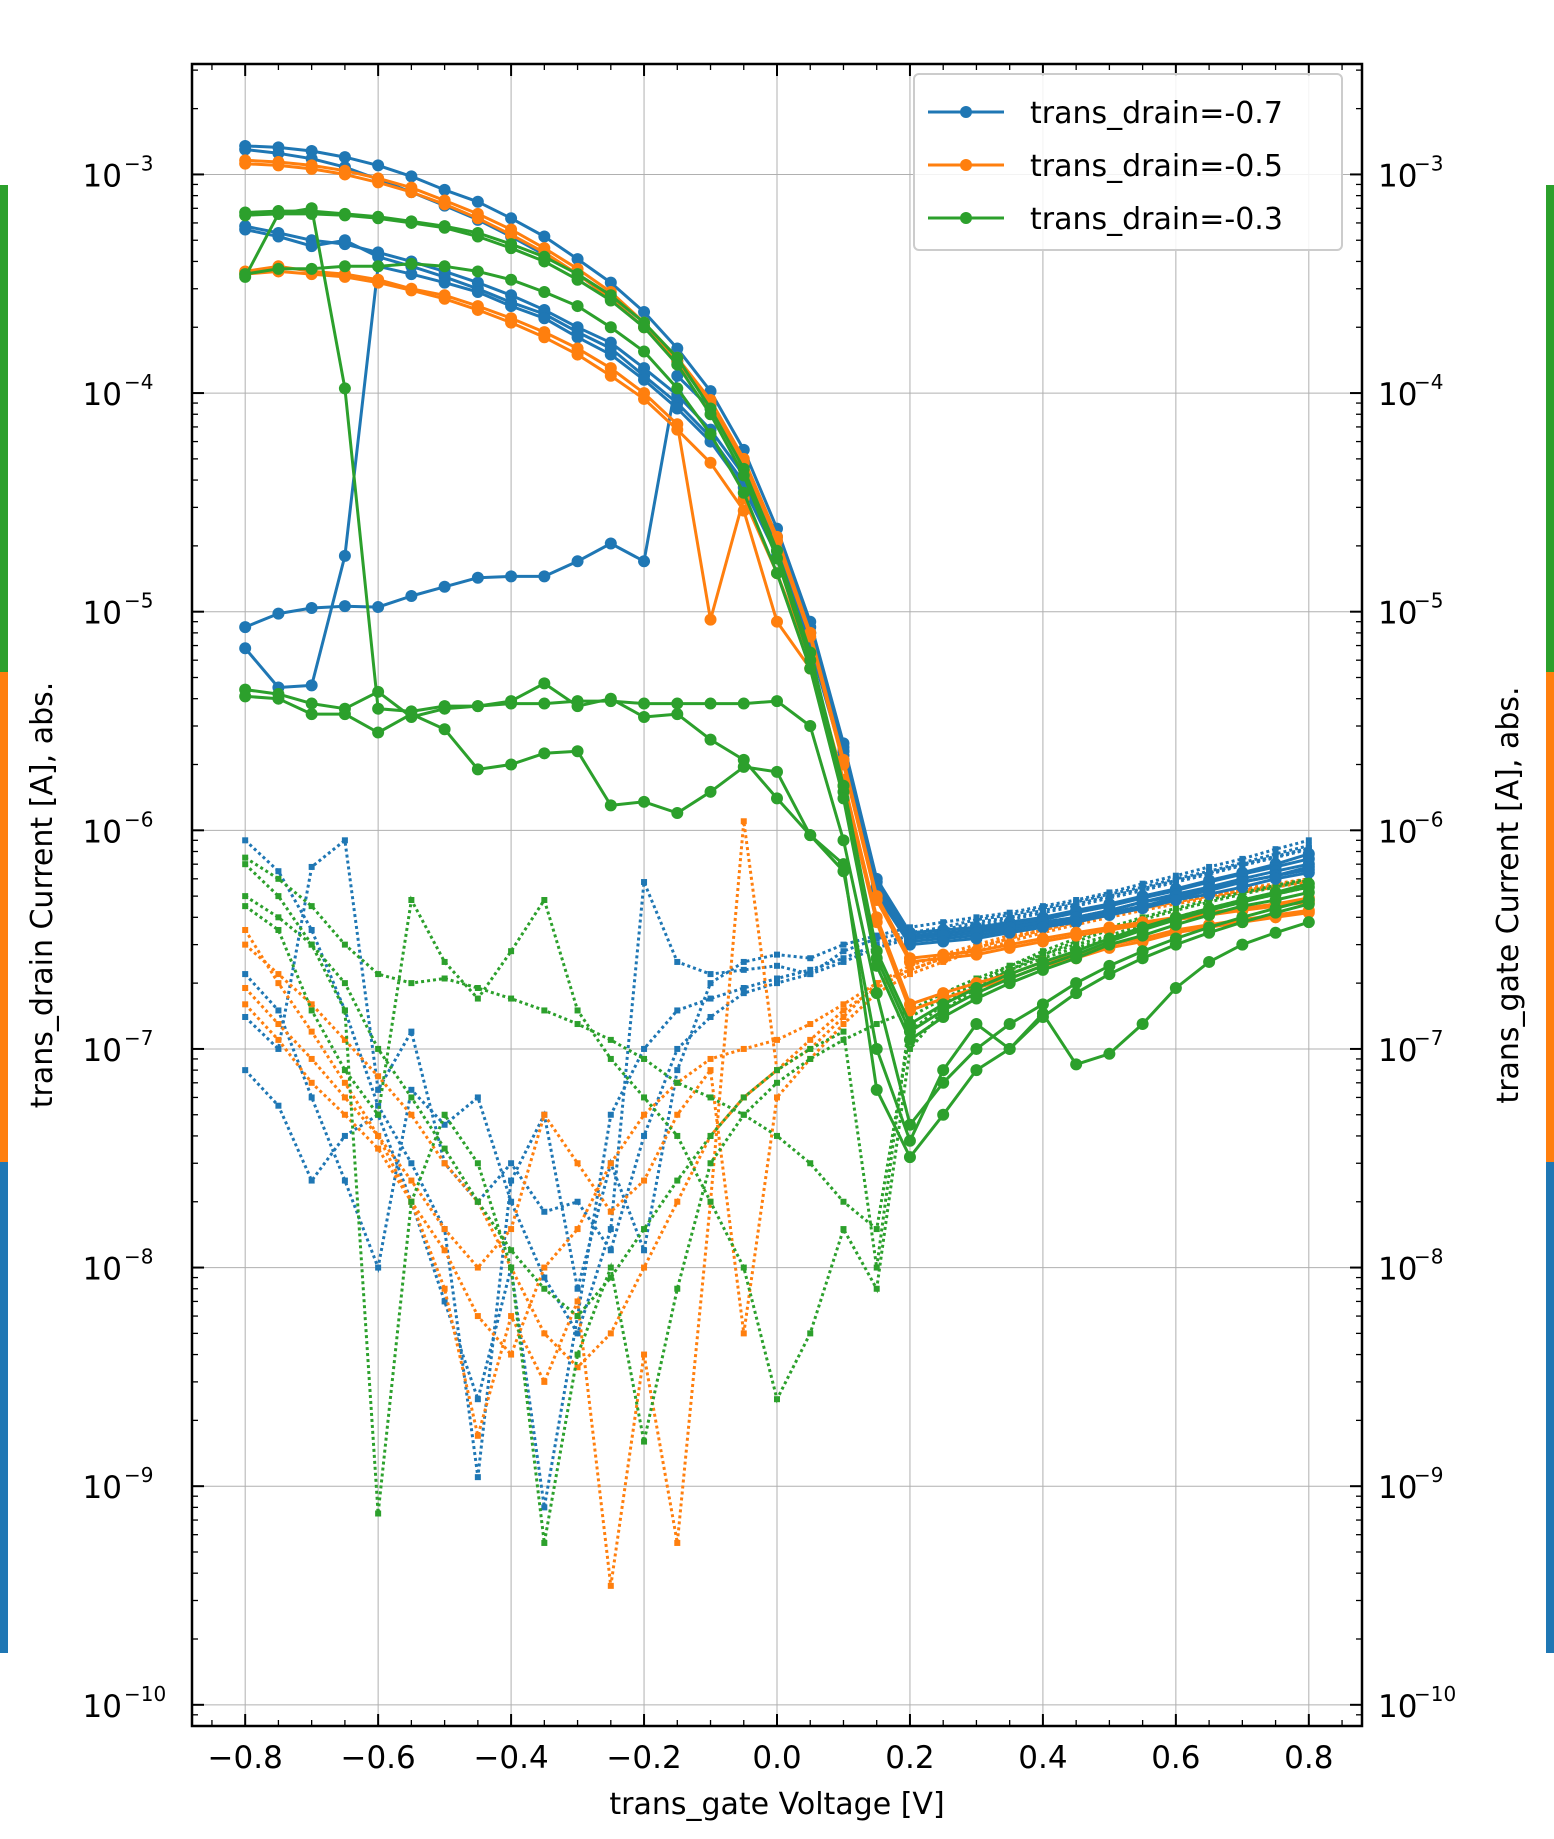 The image size is (1554, 1839). I want to click on y2-tick-exponent-1: −9, so click(1428, 1475).